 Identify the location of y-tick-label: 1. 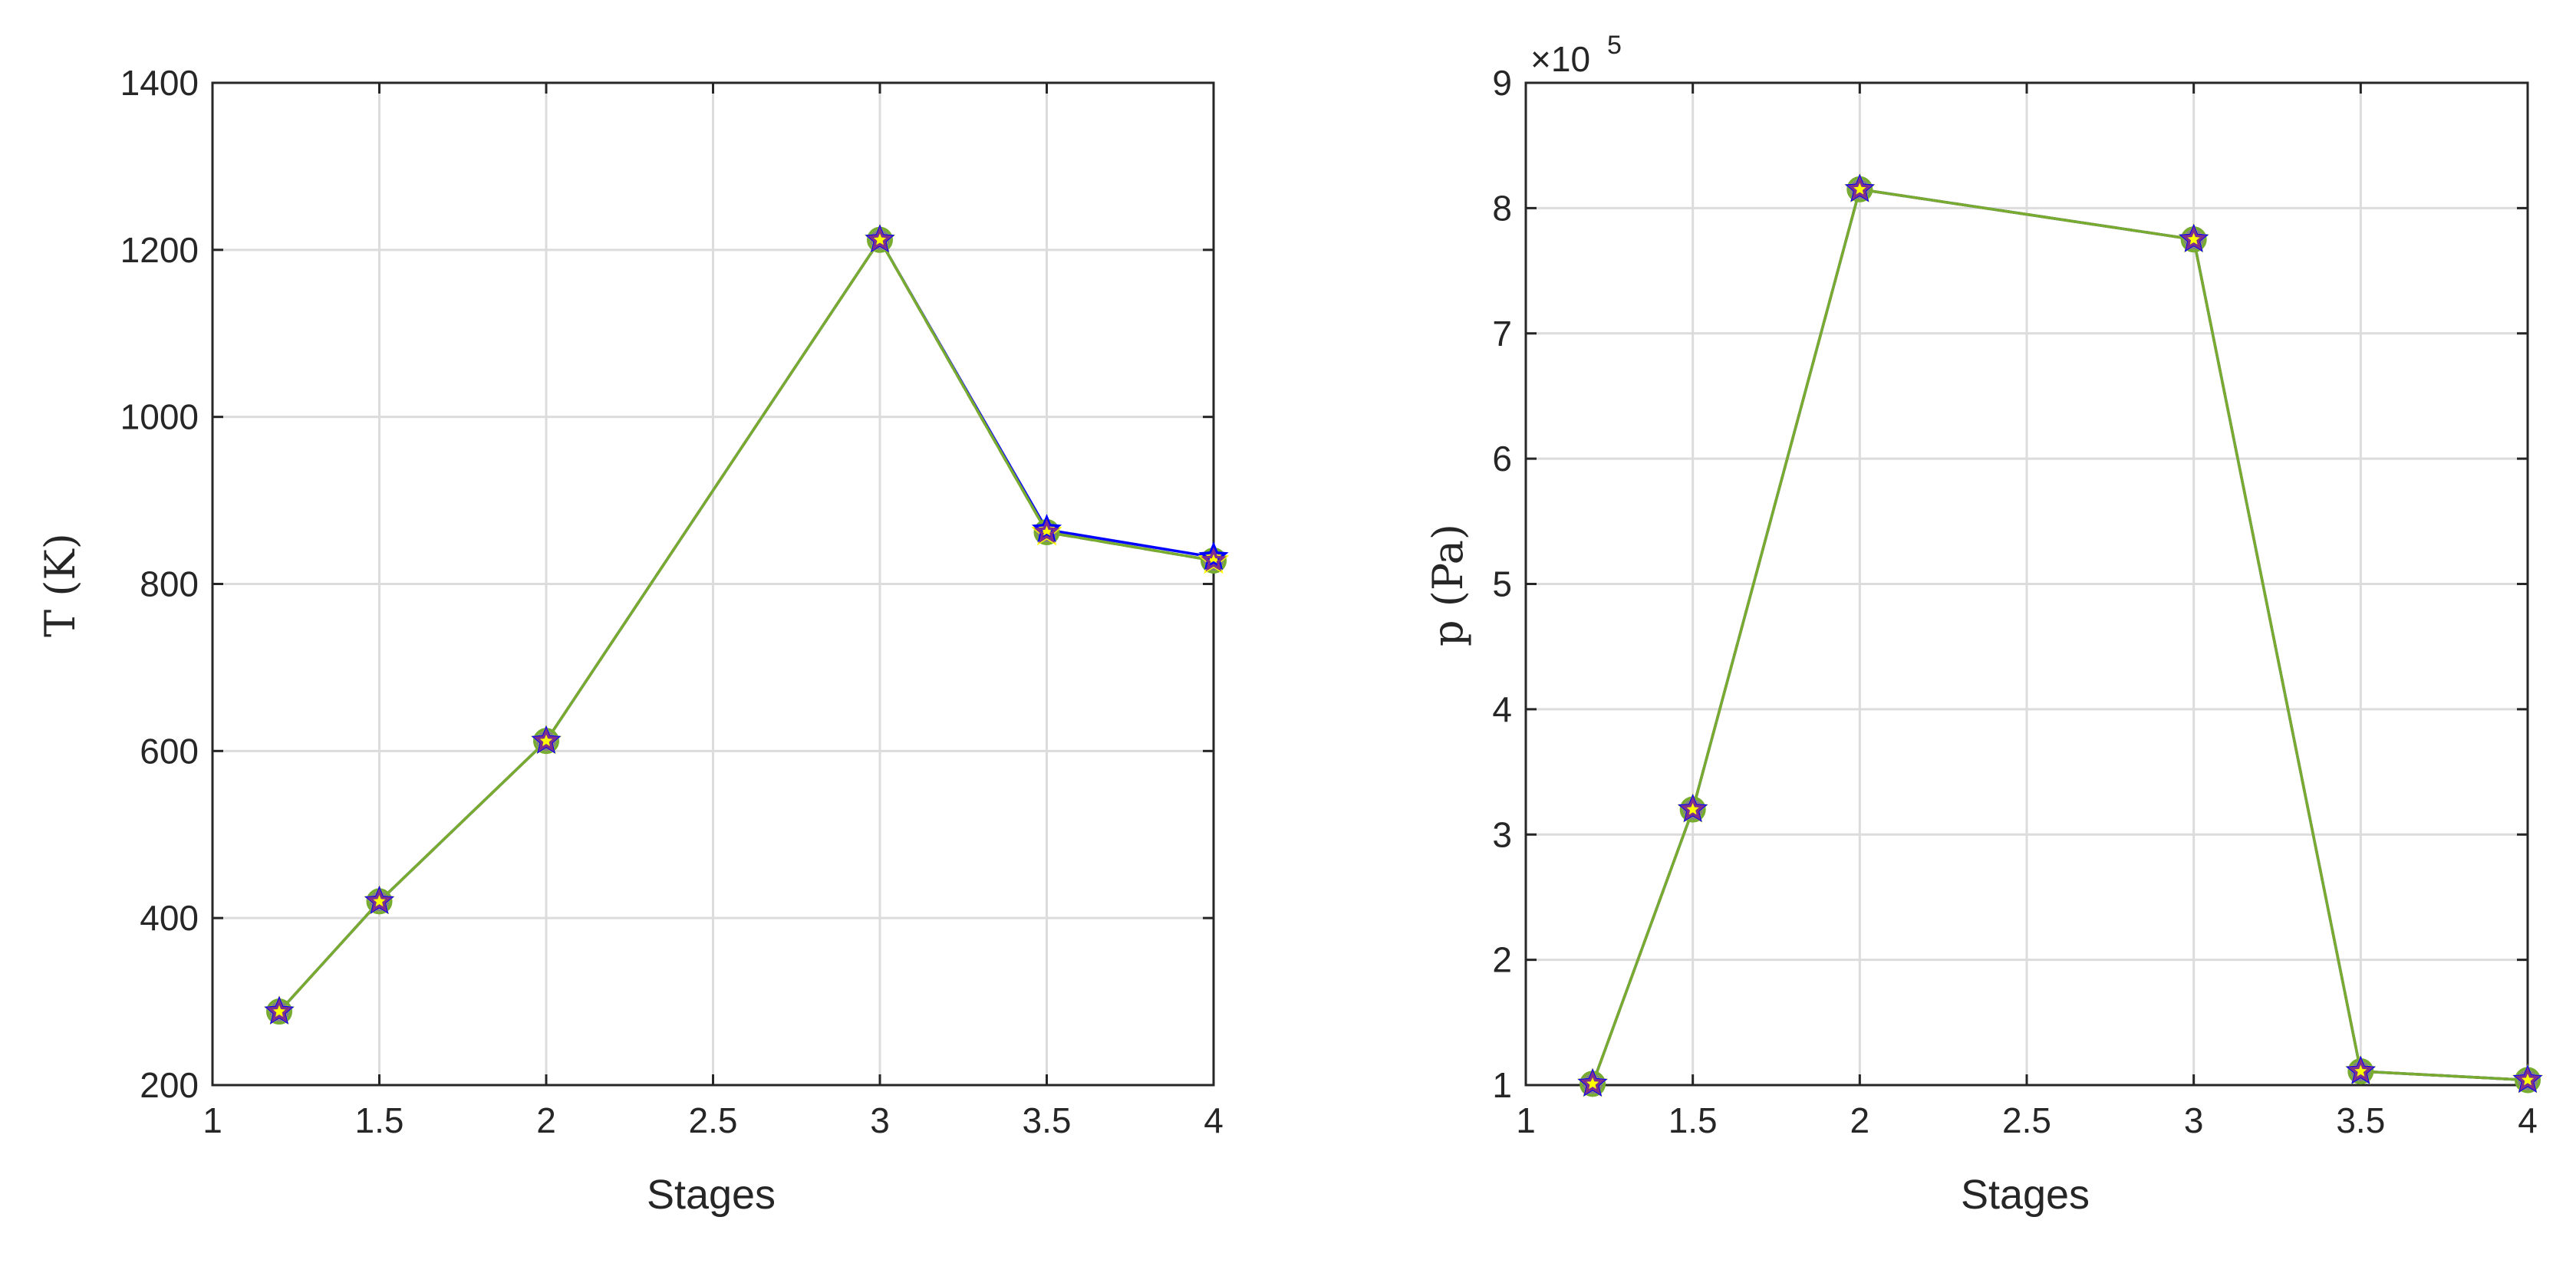
(1502, 1085).